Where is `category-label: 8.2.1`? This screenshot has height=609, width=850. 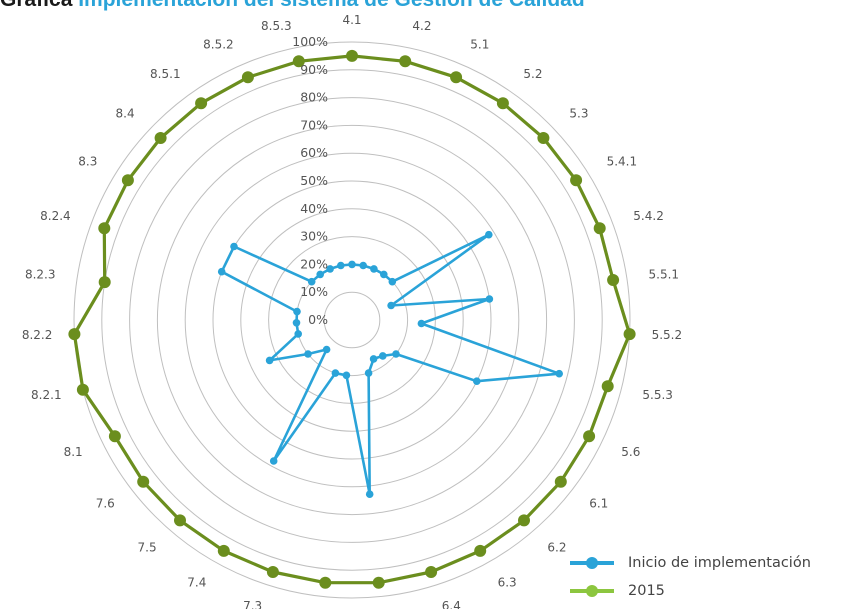
category-label: 8.2.1 is located at coordinates (46, 395).